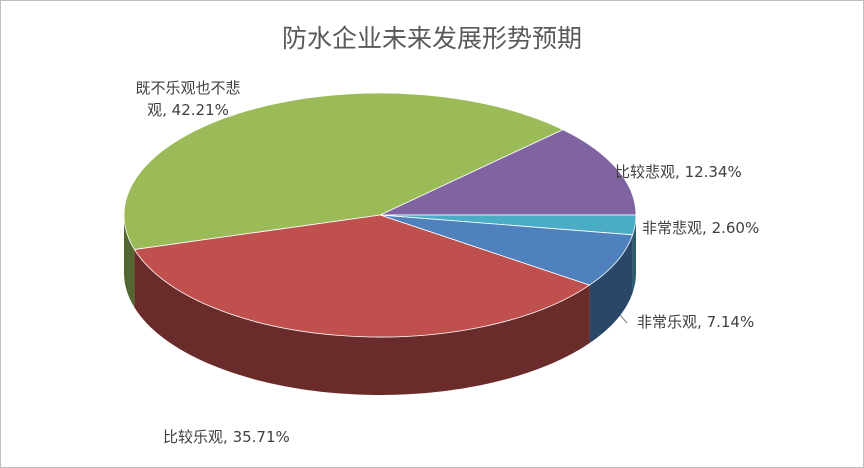 This screenshot has height=468, width=864. What do you see at coordinates (200, 110) in the screenshot?
I see `label-value: 42.21%` at bounding box center [200, 110].